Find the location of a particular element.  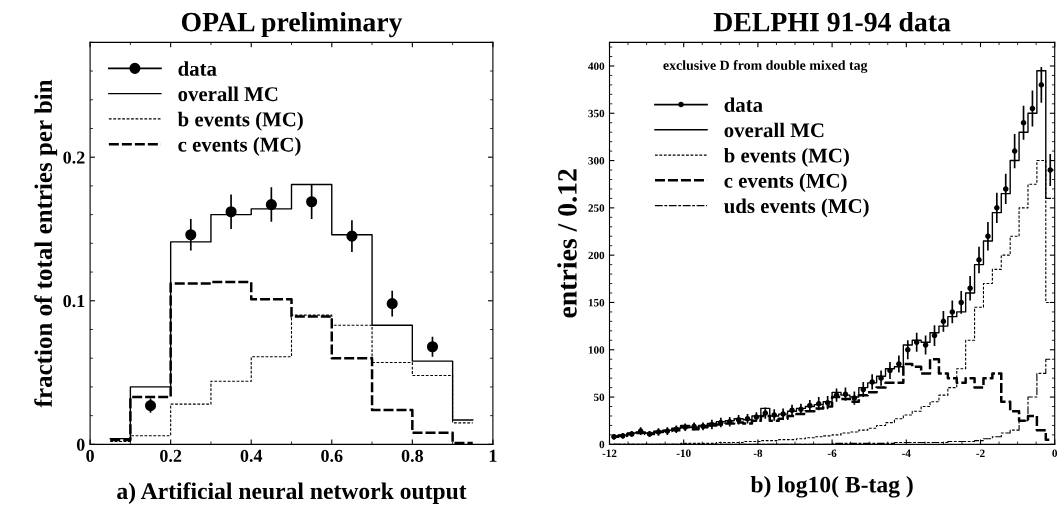

chart-title: OPAL preliminary is located at coordinates (292, 24).